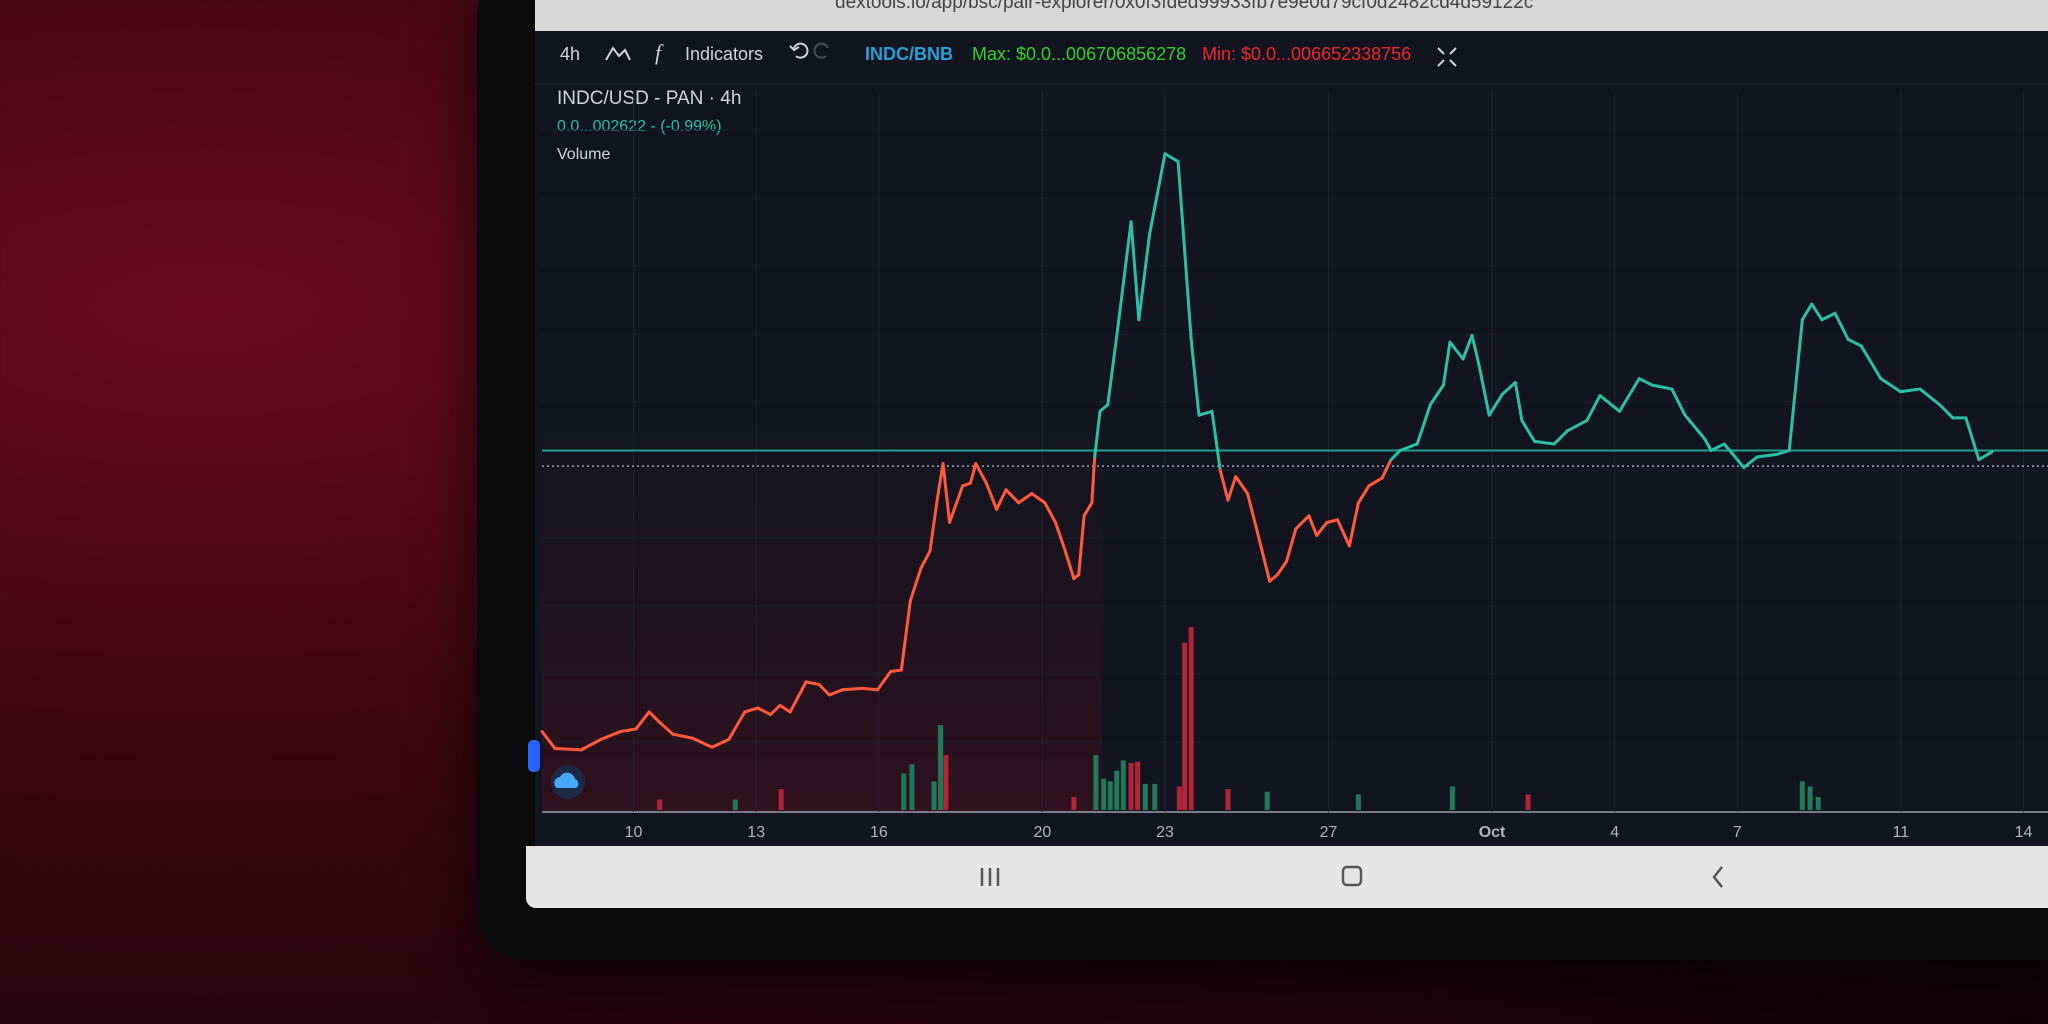 The image size is (2048, 1024). What do you see at coordinates (570, 54) in the screenshot?
I see `interval-button: 4h` at bounding box center [570, 54].